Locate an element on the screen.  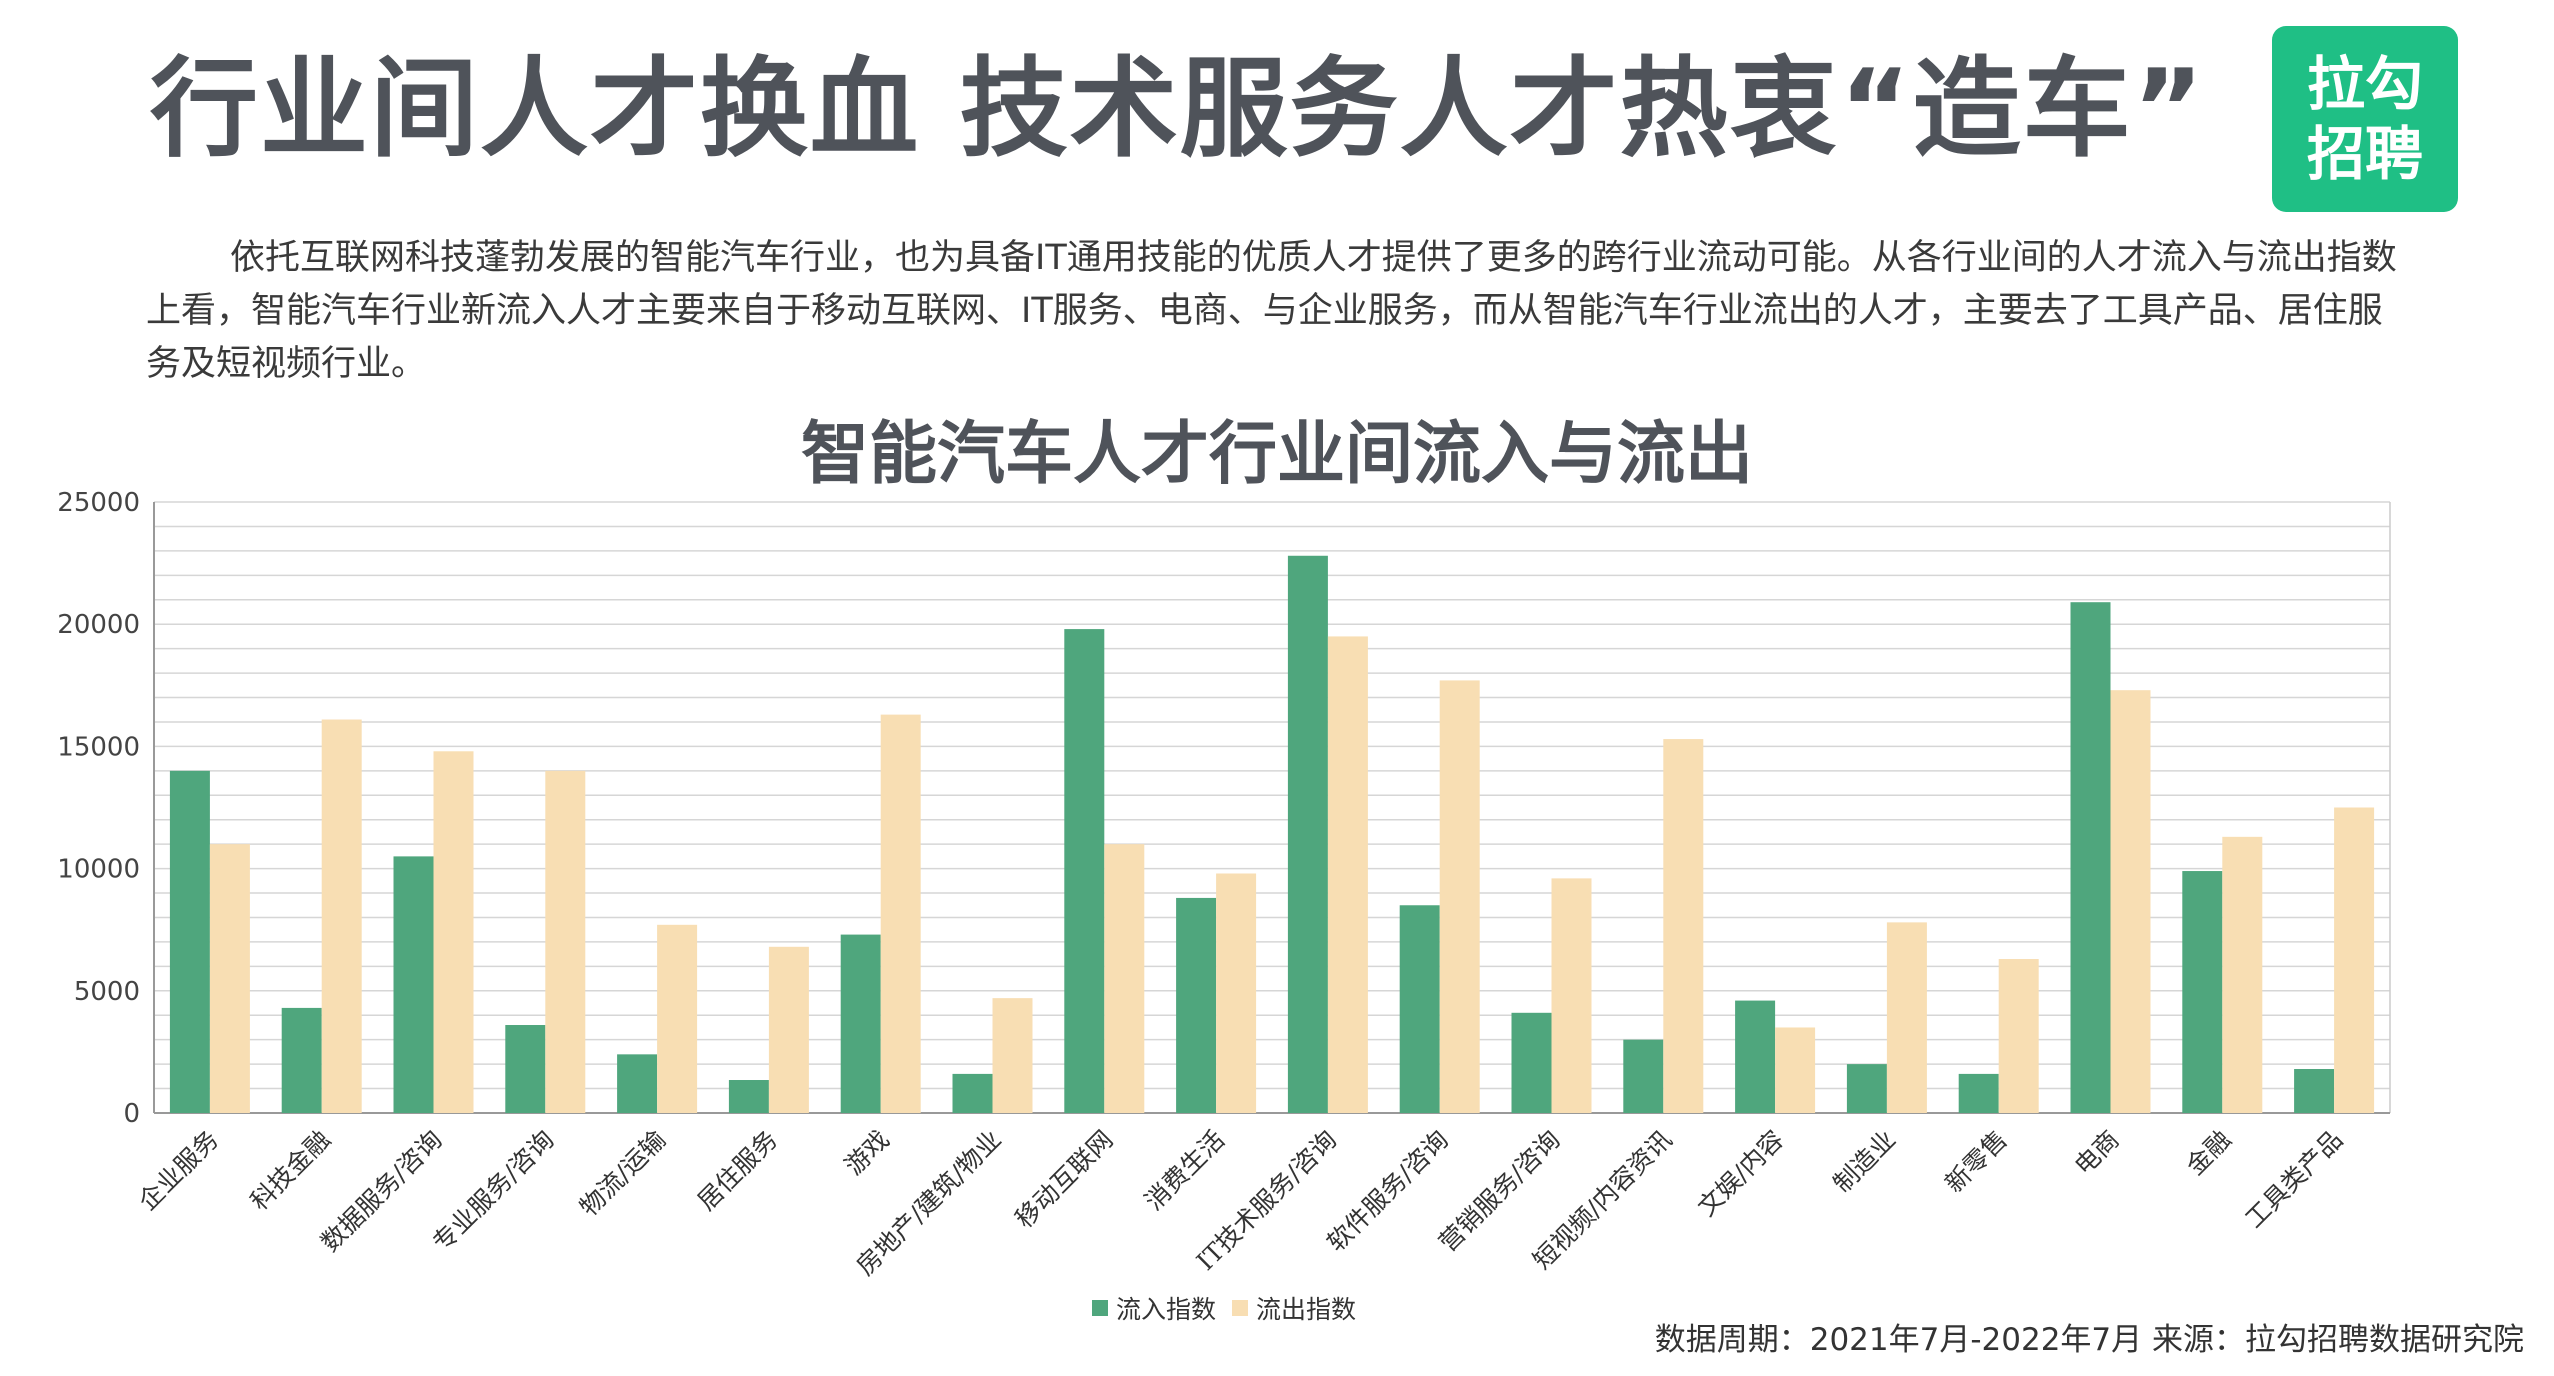
y-tick-label: 10000 is located at coordinates (98, 870).